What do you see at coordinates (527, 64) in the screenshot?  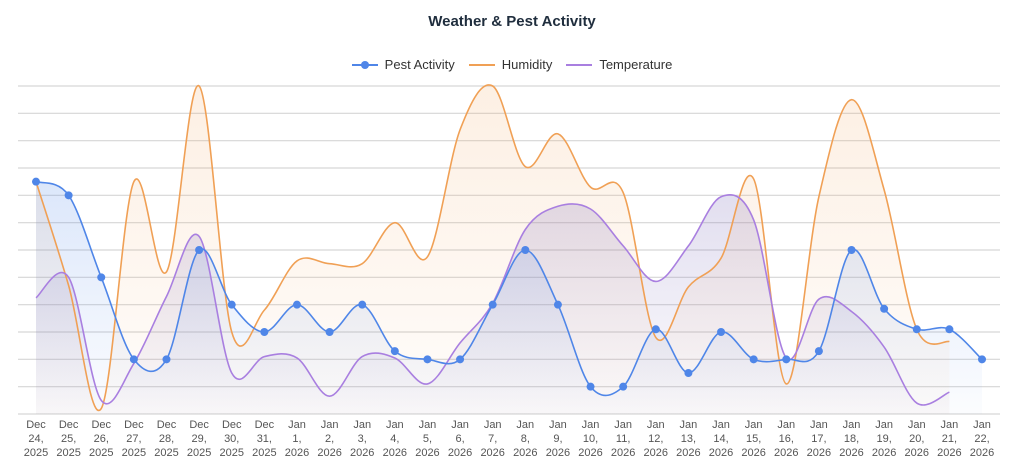 I see `legend-label: Humidity` at bounding box center [527, 64].